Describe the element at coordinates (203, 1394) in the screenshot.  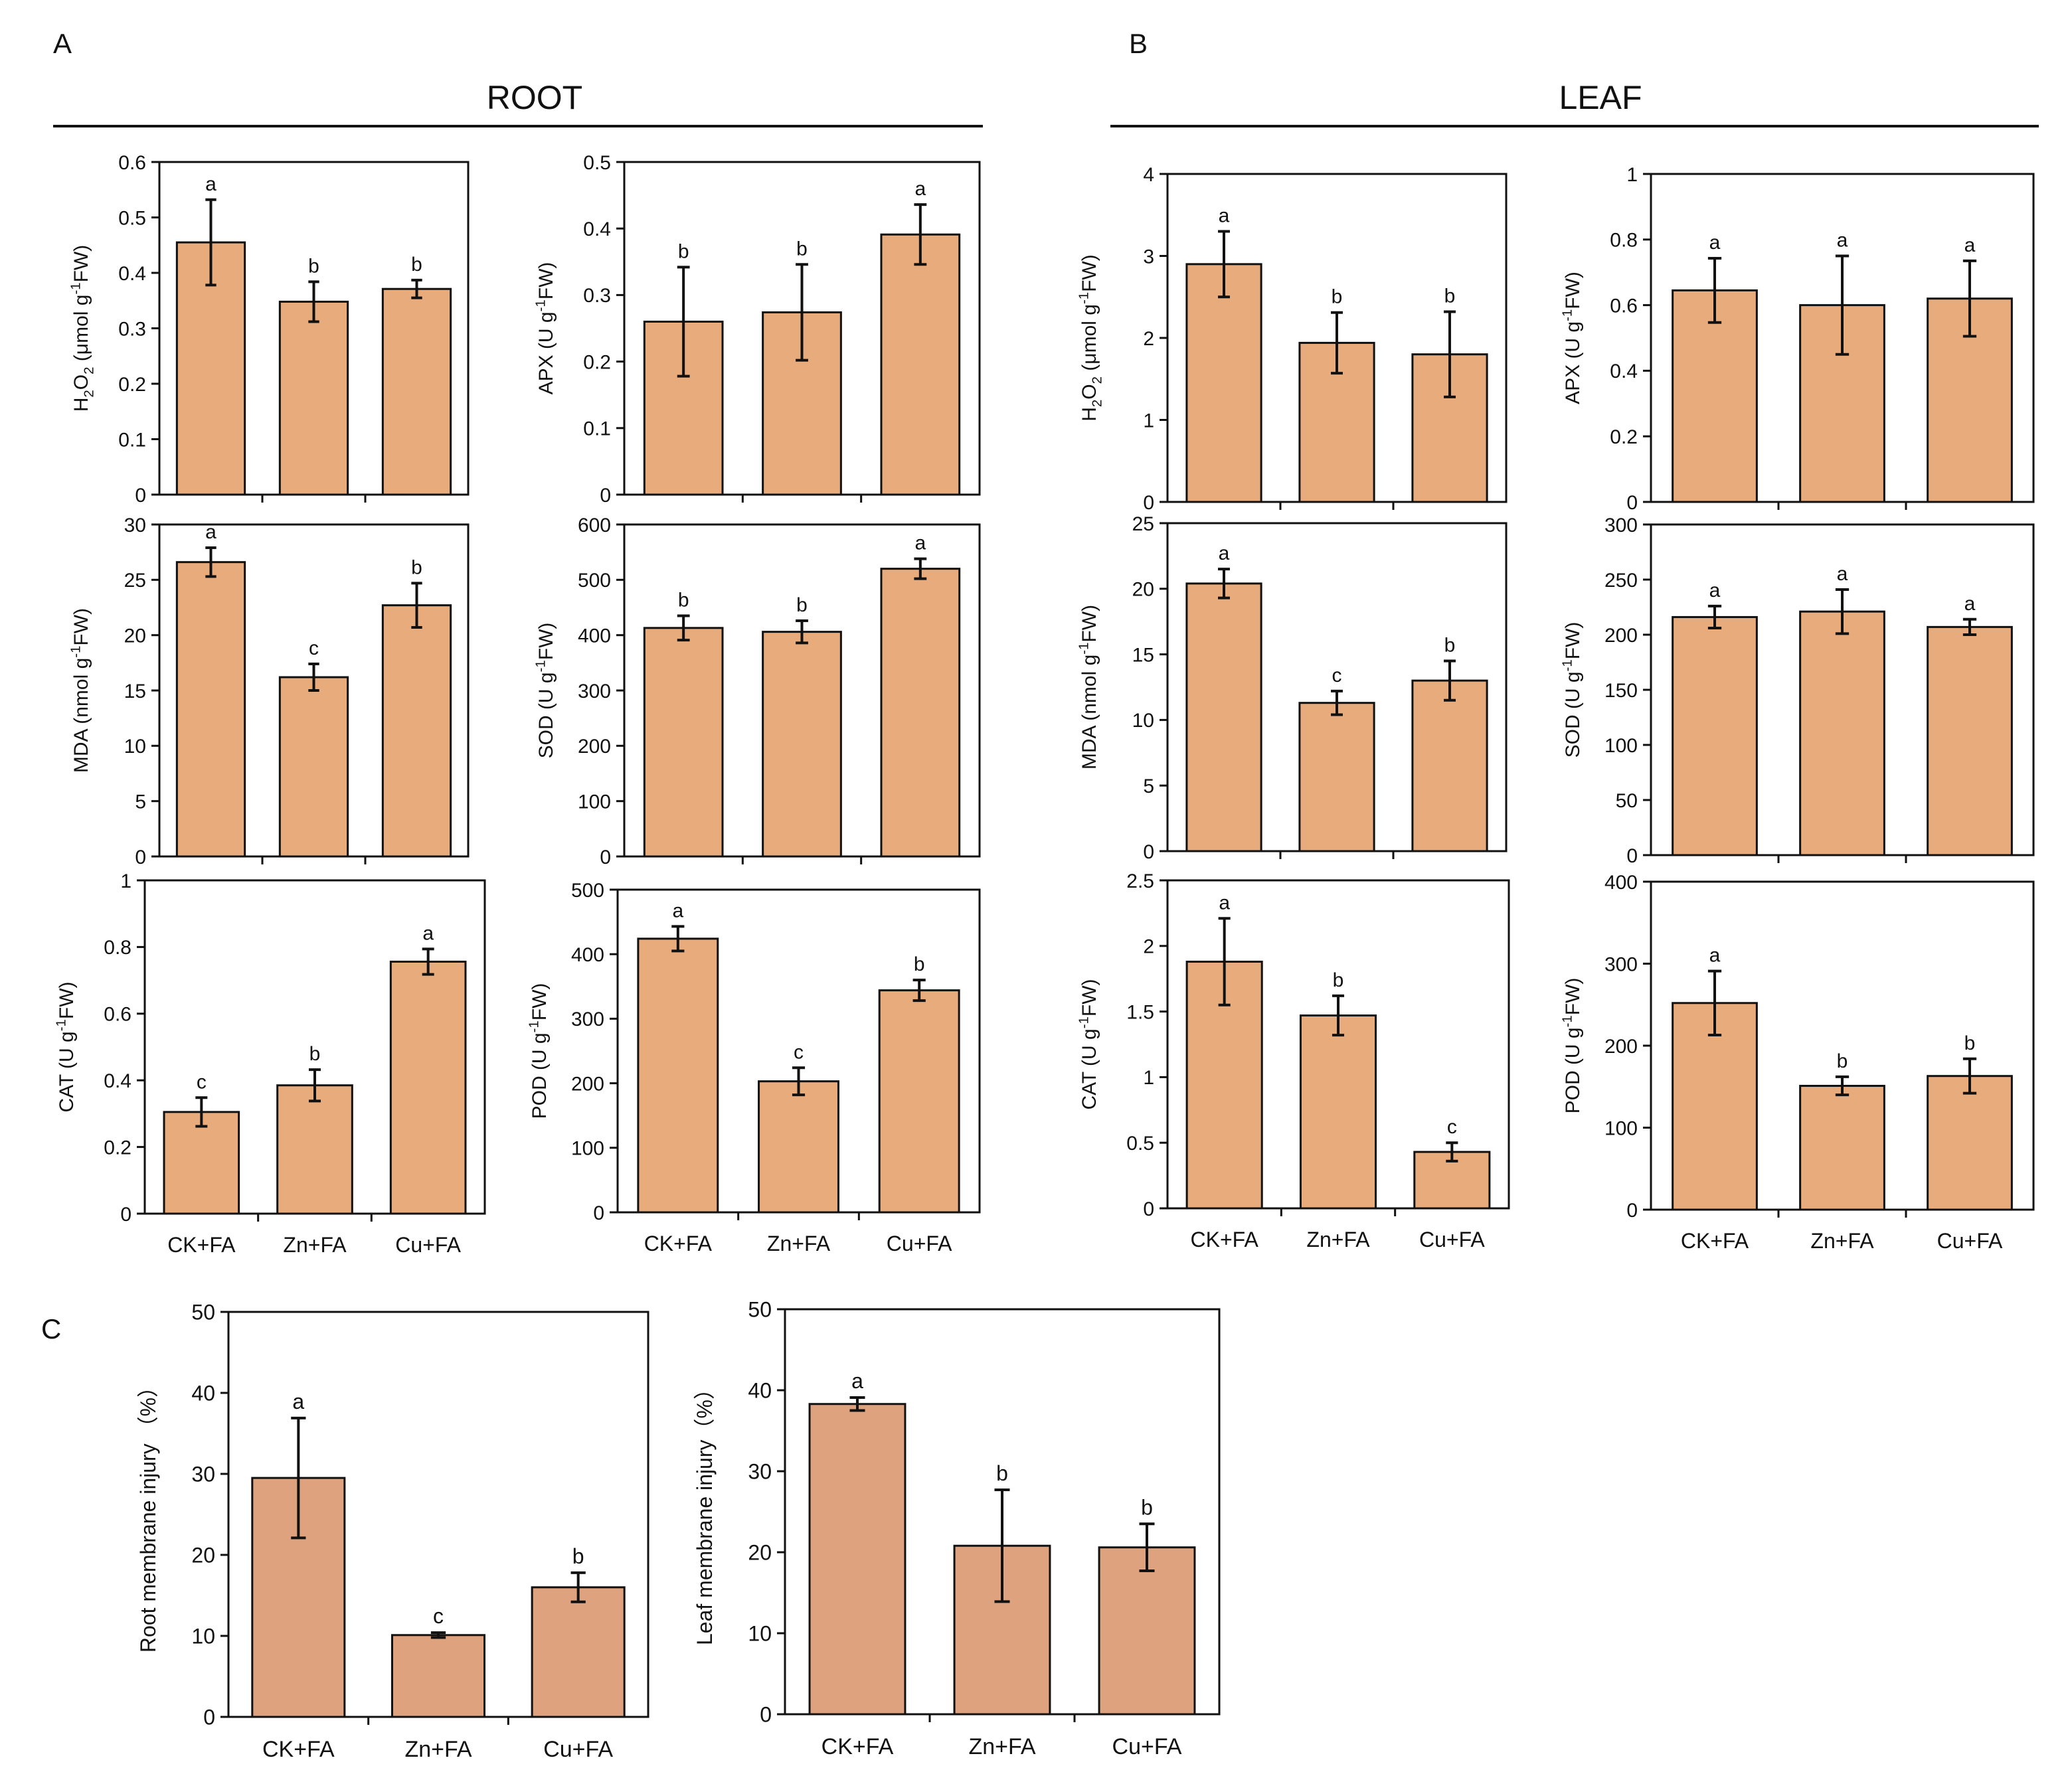
I see `y-tick-label: 40` at that location.